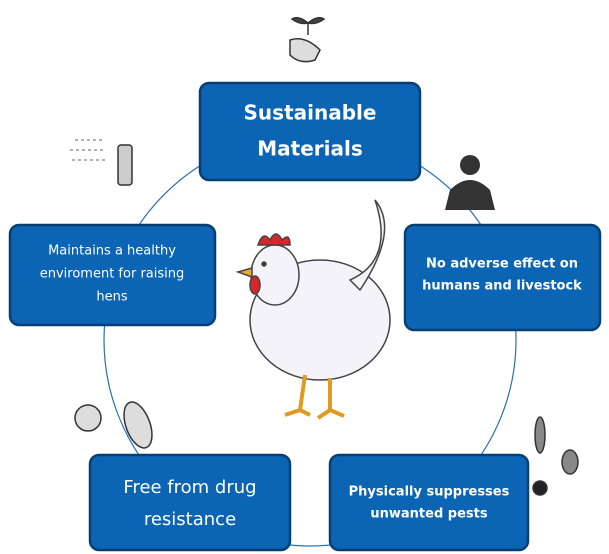 The width and height of the screenshot is (609, 554). I want to click on node-label: unwanted pests, so click(428, 514).